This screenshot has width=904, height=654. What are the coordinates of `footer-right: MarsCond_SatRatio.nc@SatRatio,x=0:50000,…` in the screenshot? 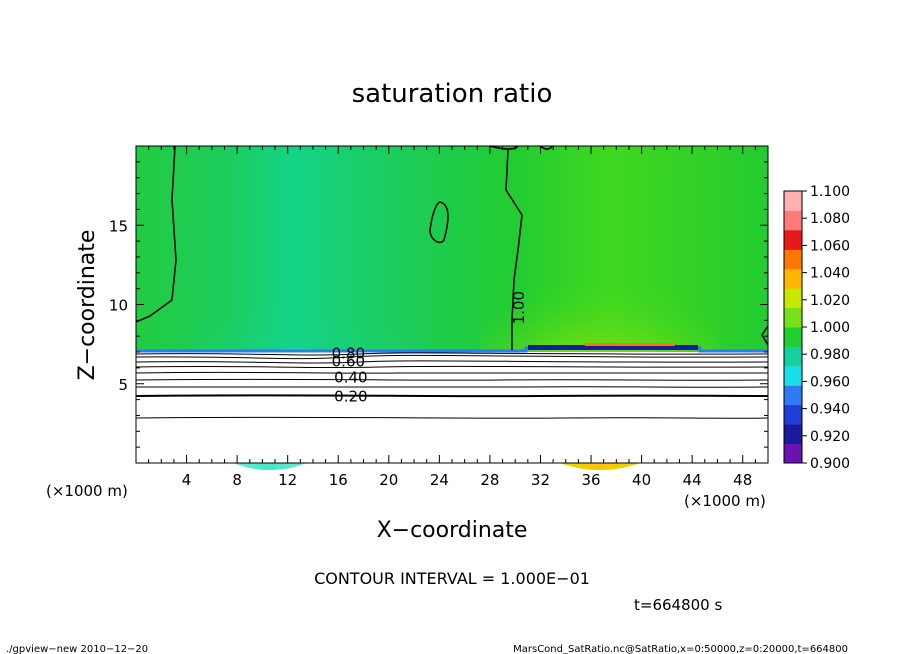 It's located at (680, 649).